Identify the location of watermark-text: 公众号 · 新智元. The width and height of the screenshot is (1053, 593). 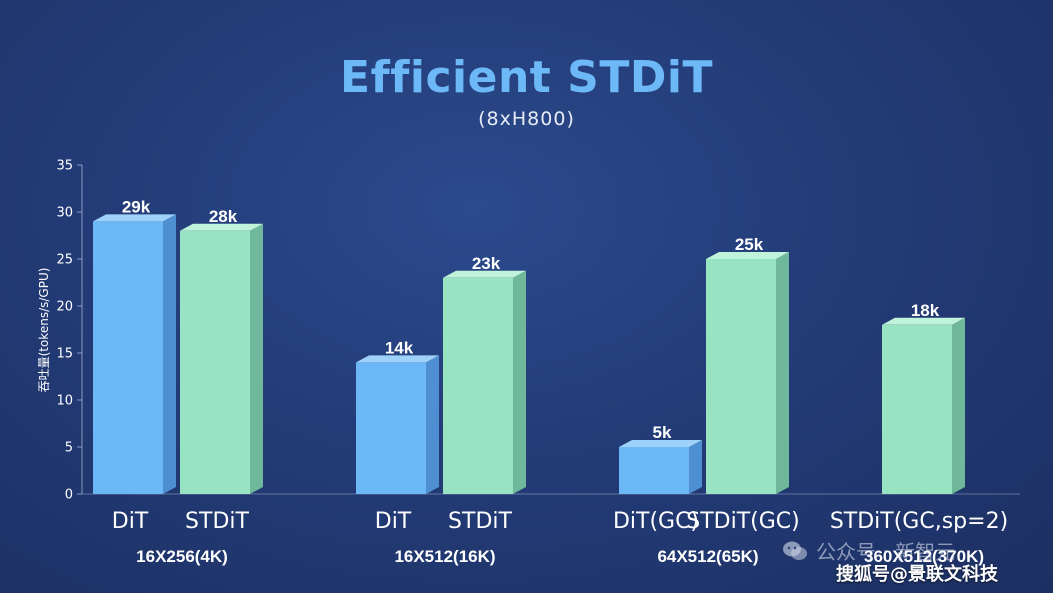
(886, 552).